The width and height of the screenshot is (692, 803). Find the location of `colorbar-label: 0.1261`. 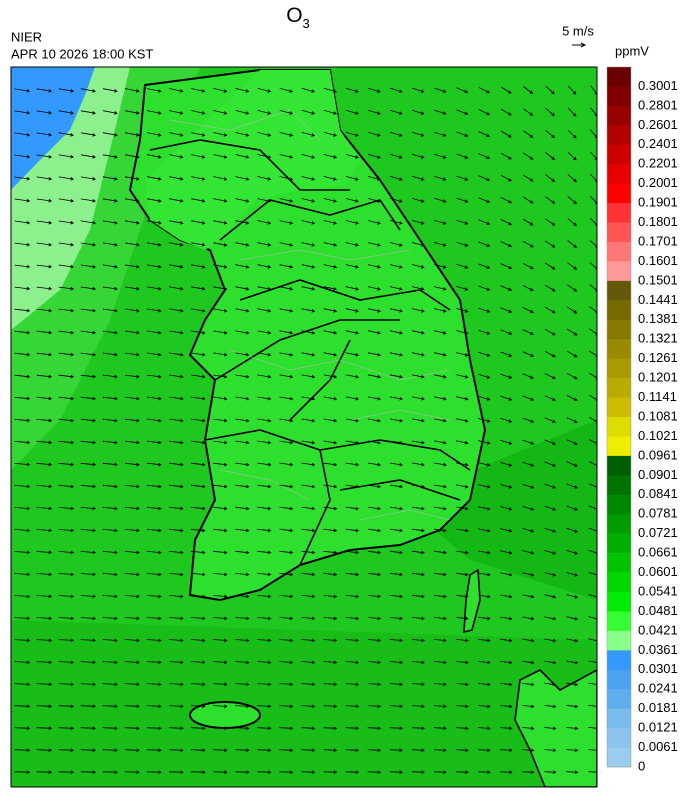

colorbar-label: 0.1261 is located at coordinates (658, 357).